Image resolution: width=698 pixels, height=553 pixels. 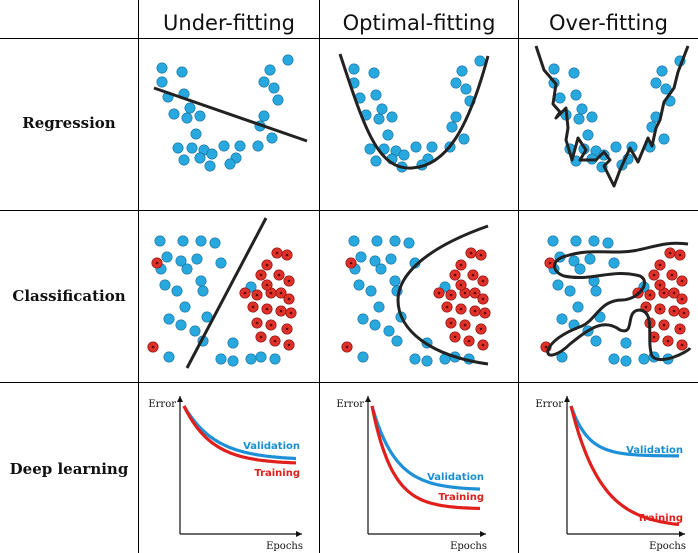 What do you see at coordinates (654, 450) in the screenshot?
I see `validation-label: Validation` at bounding box center [654, 450].